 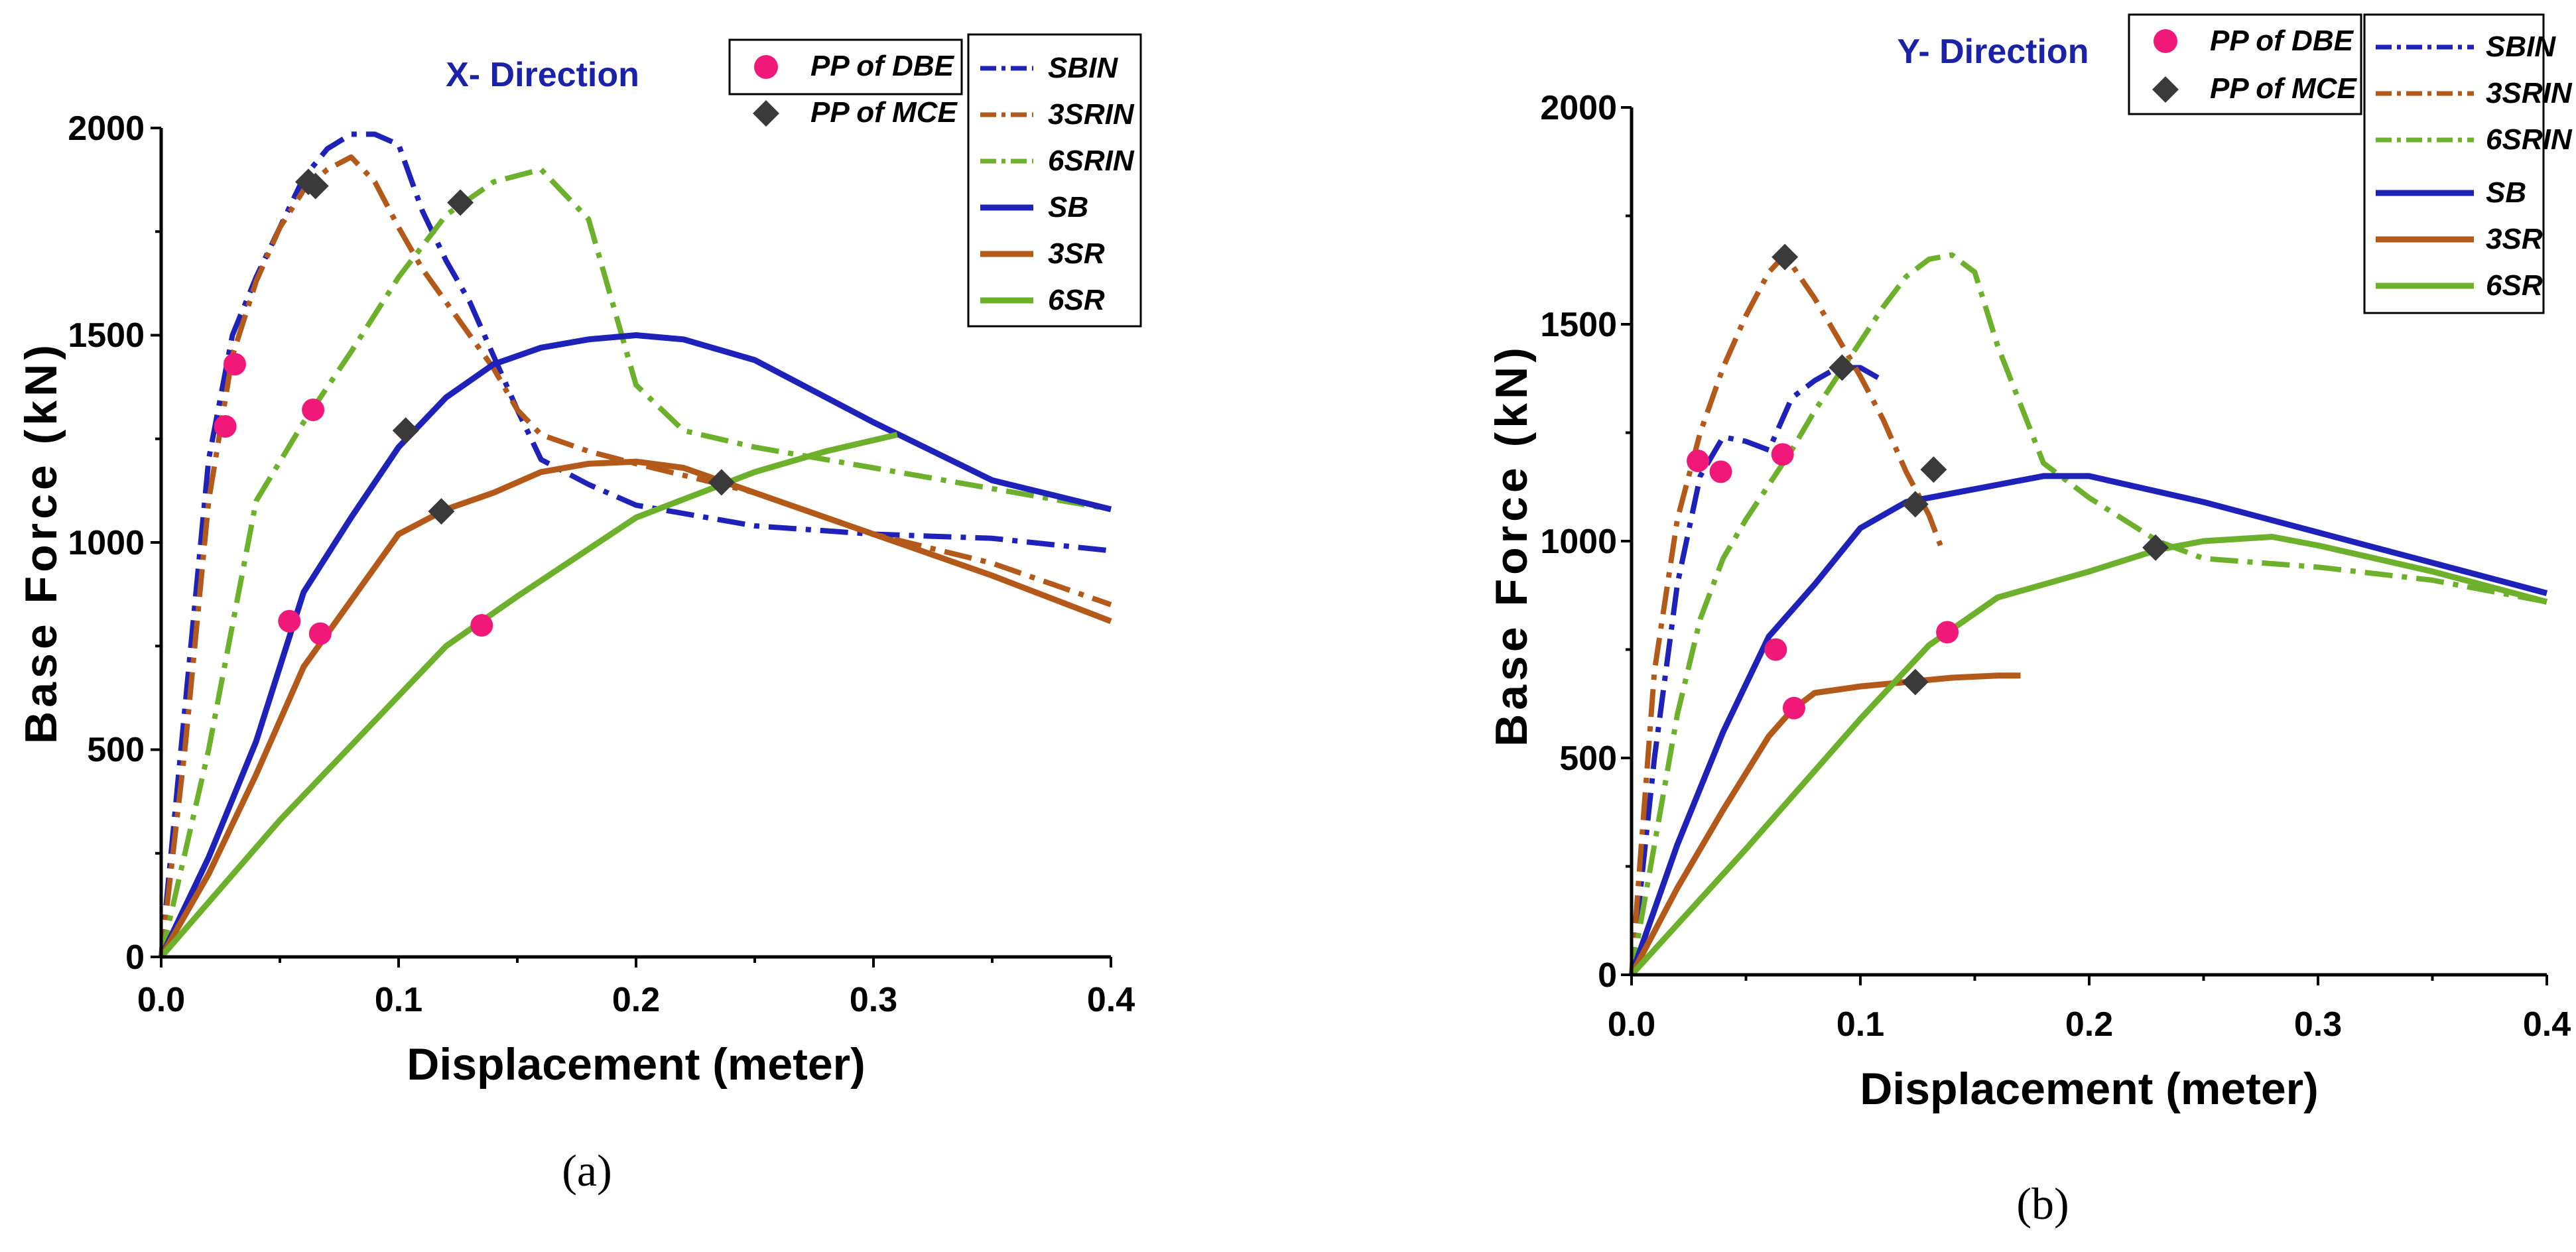 I want to click on panel-a-ytick-0: 0, so click(x=135, y=958).